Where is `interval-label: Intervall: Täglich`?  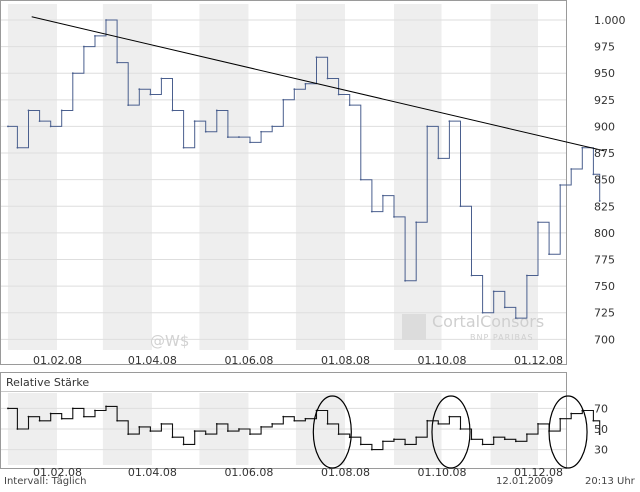 interval-label: Intervall: Täglich is located at coordinates (45, 481).